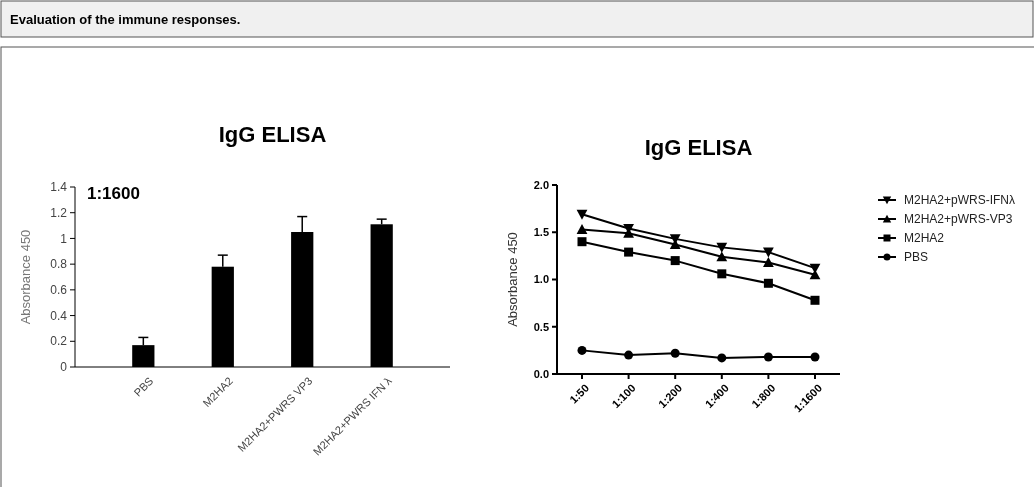 This screenshot has height=487, width=1034. What do you see at coordinates (59, 187) in the screenshot?
I see `y-tick-label: 1.4` at bounding box center [59, 187].